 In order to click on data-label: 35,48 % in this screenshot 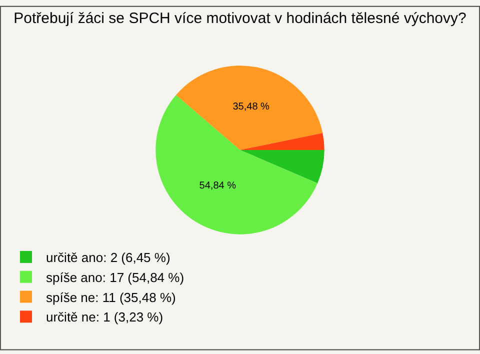, I will do `click(251, 106)`.